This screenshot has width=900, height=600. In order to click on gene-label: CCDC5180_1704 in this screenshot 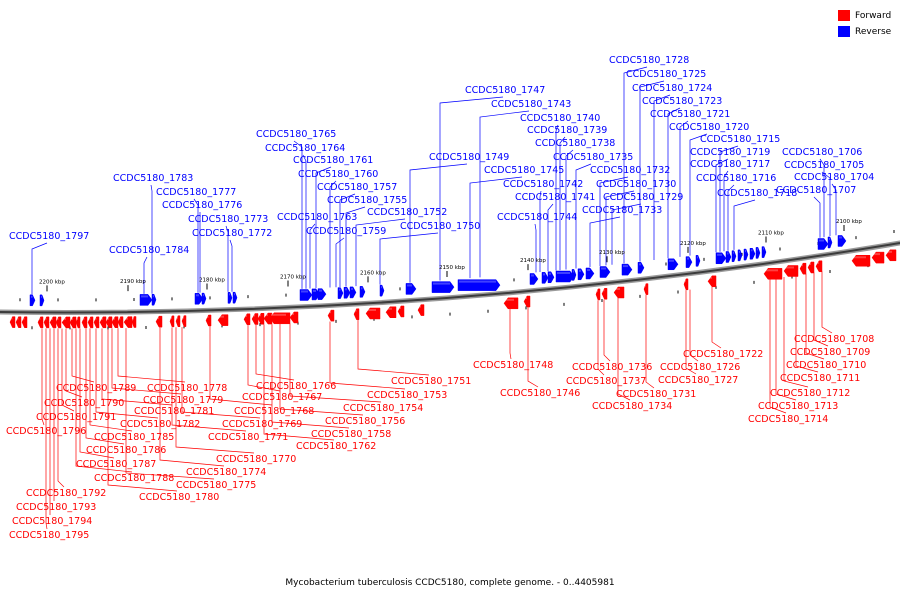, I will do `click(834, 177)`.